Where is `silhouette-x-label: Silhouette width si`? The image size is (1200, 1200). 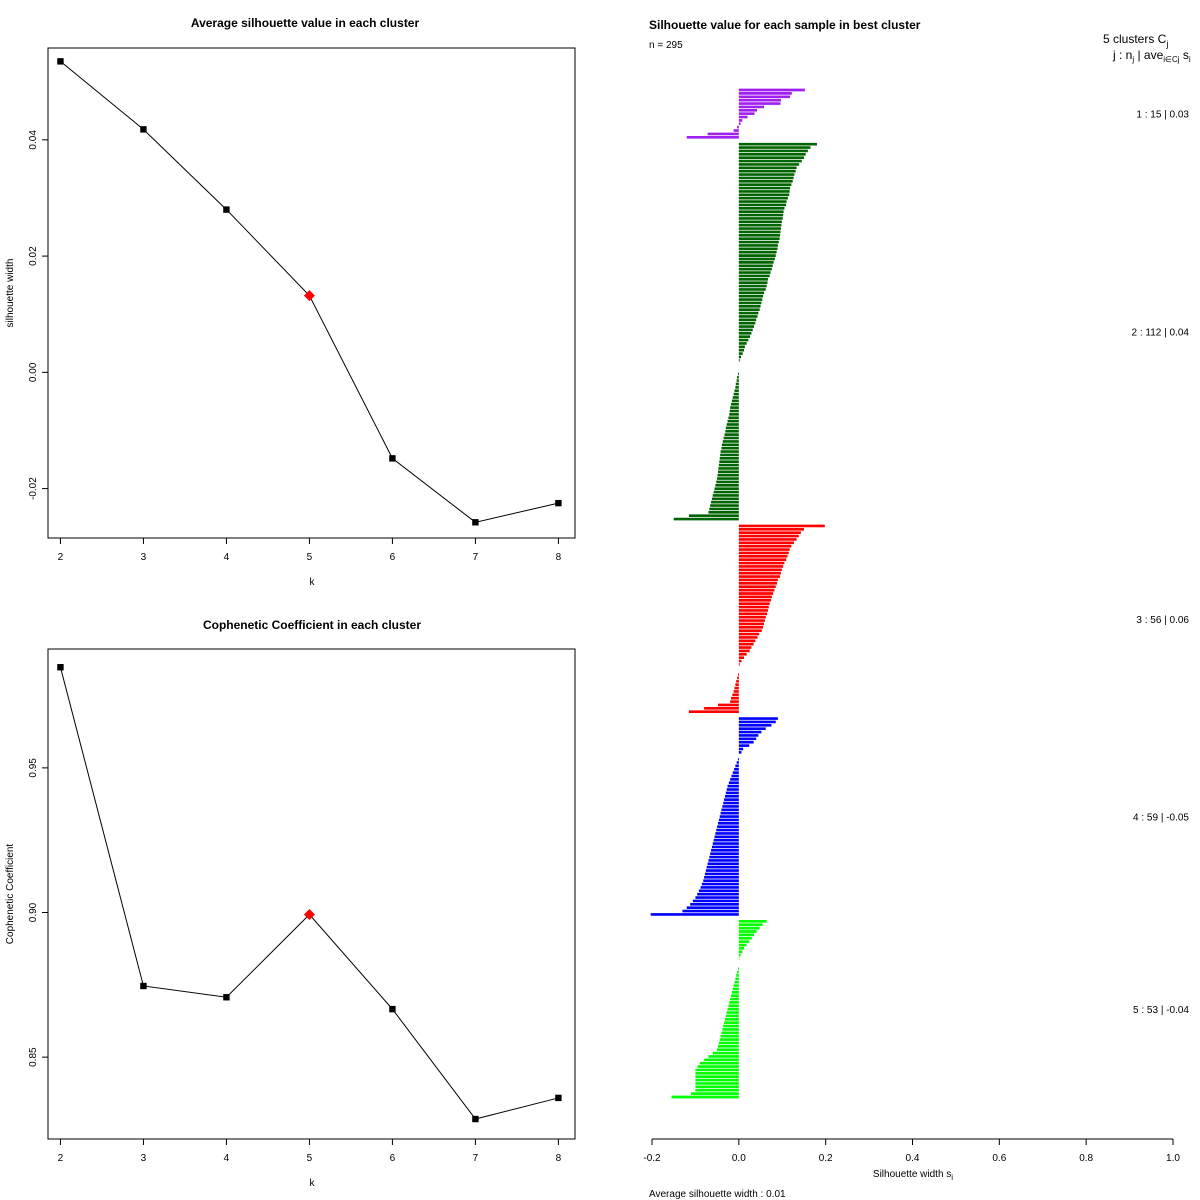
silhouette-x-label: Silhouette width si is located at coordinates (913, 1175).